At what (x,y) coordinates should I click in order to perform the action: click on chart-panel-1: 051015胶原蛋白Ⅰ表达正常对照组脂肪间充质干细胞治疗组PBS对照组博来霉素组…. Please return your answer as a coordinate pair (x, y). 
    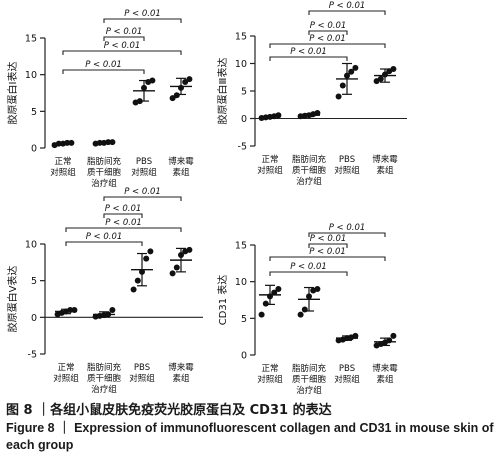
    Looking at the image, I should click on (100, 99).